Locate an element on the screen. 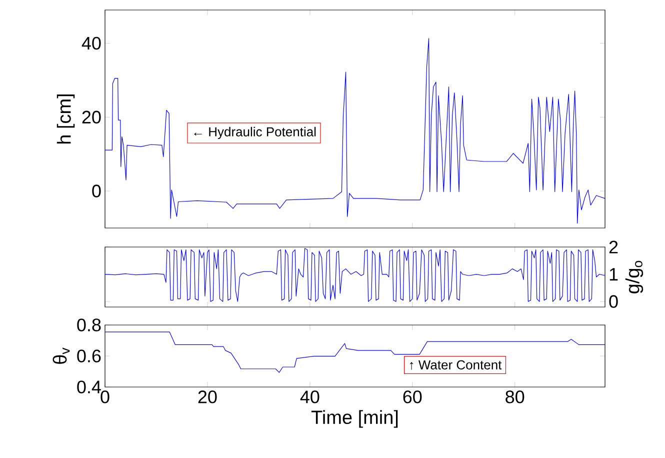  y-tick-label: 0 is located at coordinates (96, 191).